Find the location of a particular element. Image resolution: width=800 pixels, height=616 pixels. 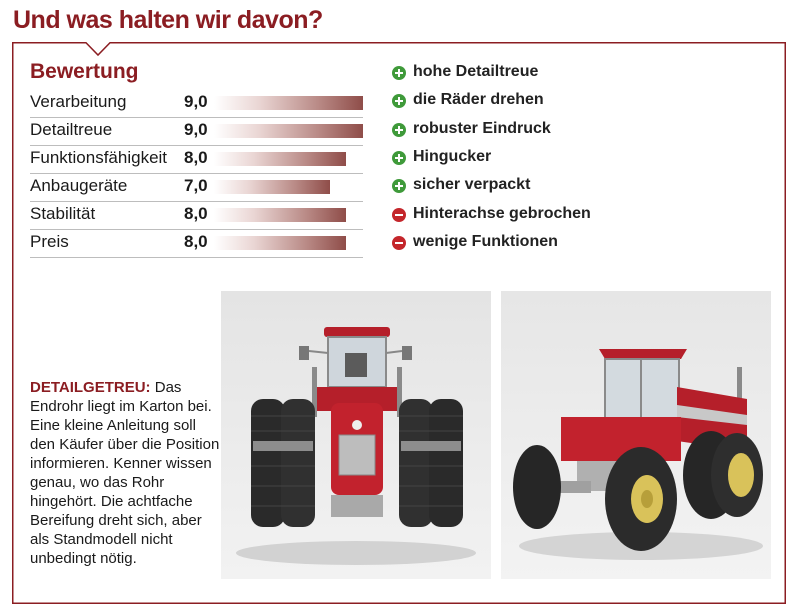

rating-label: Stabilität is located at coordinates (63, 213).